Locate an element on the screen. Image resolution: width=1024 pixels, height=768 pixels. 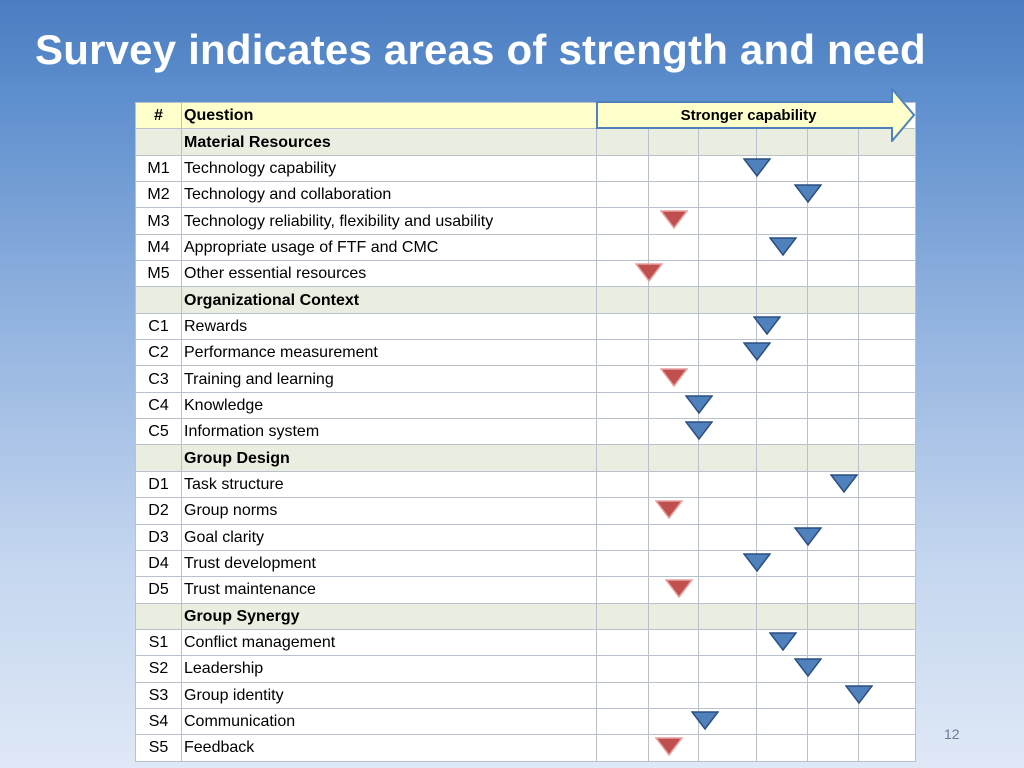
question-text: Conflict management is located at coordinates (389, 642).